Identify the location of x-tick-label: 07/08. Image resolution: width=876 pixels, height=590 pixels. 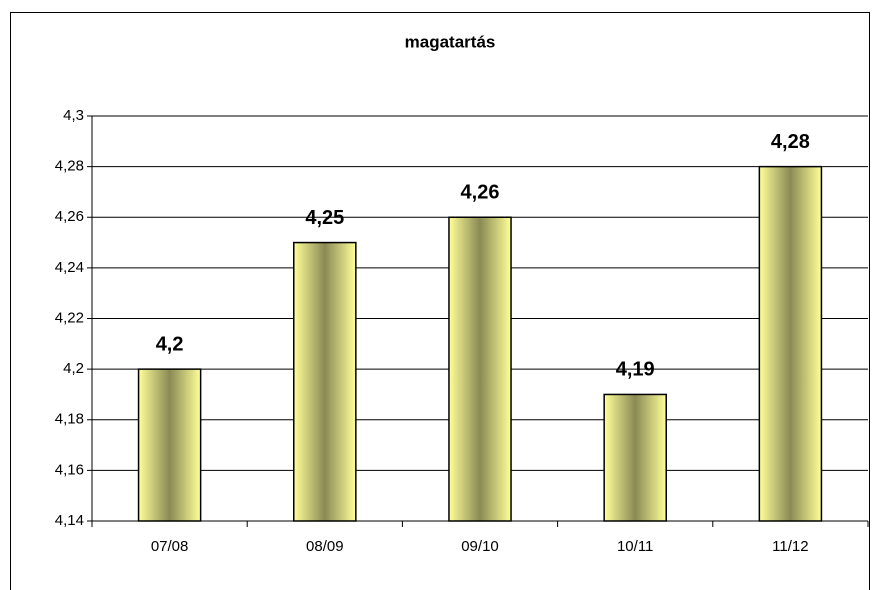
(170, 546).